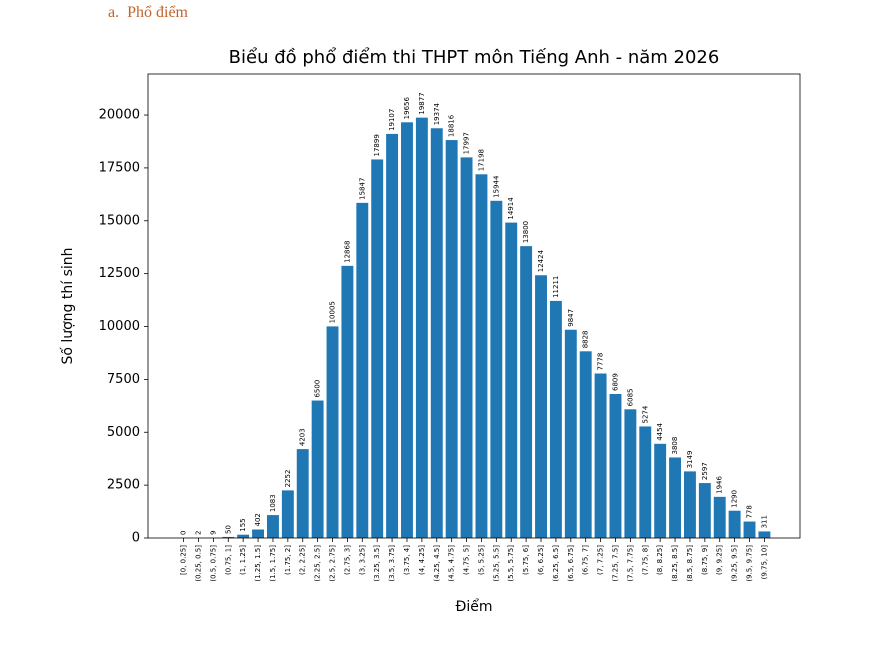 The height and width of the screenshot is (650, 890). What do you see at coordinates (496, 563) in the screenshot?
I see `x-tick-label: (5.25, 5.5]` at bounding box center [496, 563].